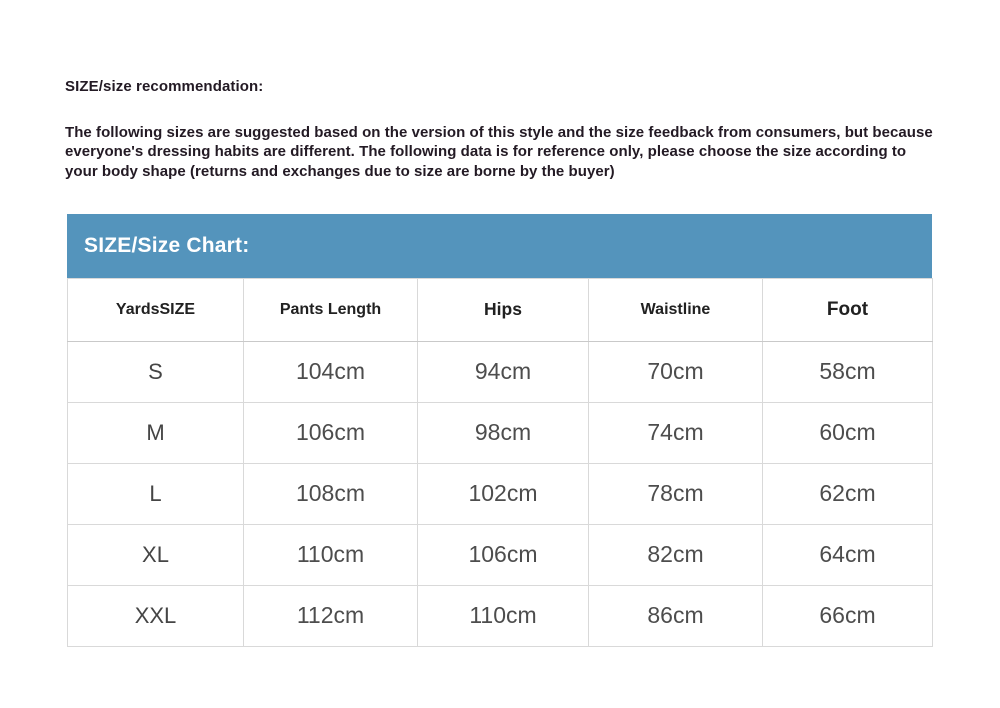 The width and height of the screenshot is (1000, 708). Describe the element at coordinates (155, 309) in the screenshot. I see `column-header-yards-size: YardsSIZE` at that location.